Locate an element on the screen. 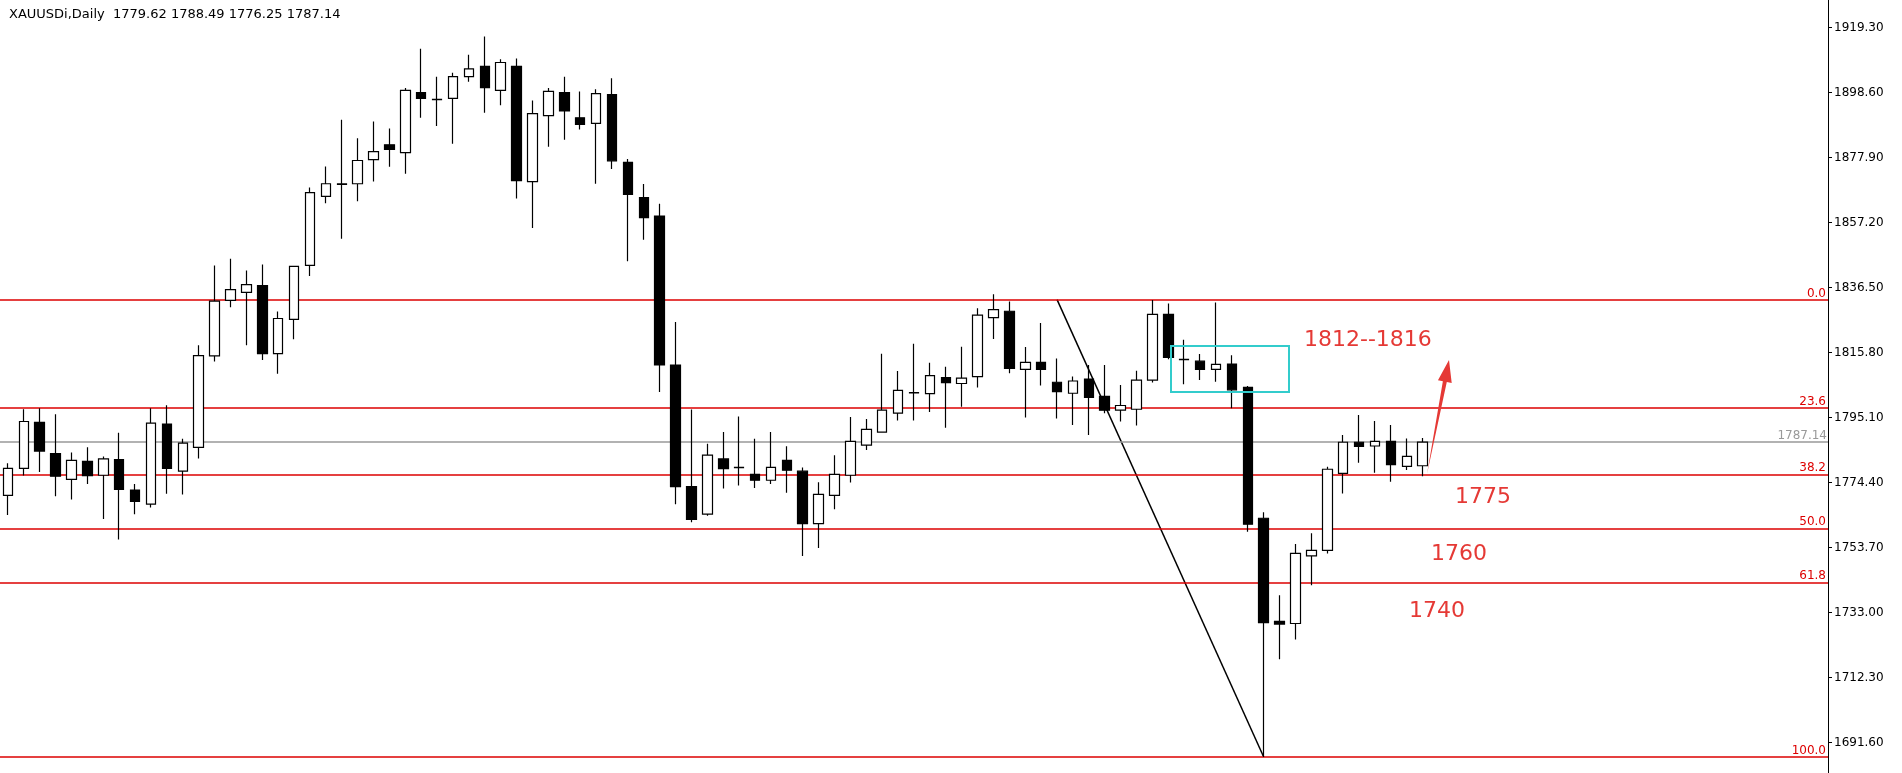 The width and height of the screenshot is (1902, 773). y-tick-label: 1919.30 is located at coordinates (1859, 27).